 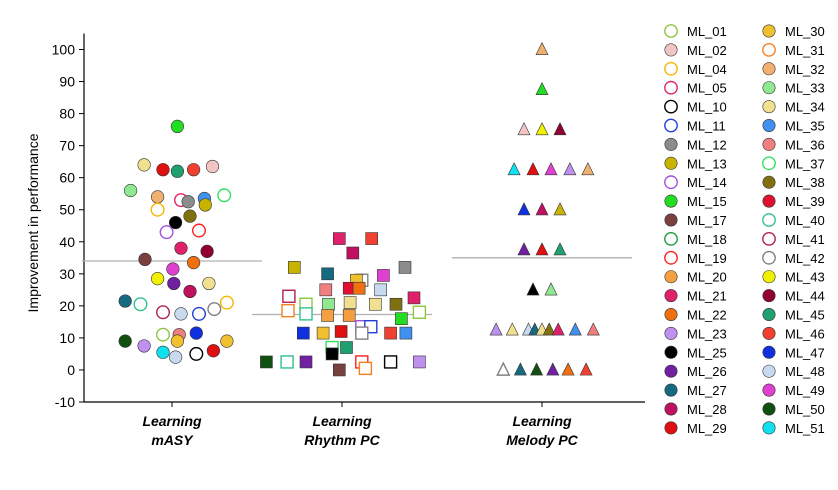 I want to click on legend-label: ML_21, so click(x=707, y=296).